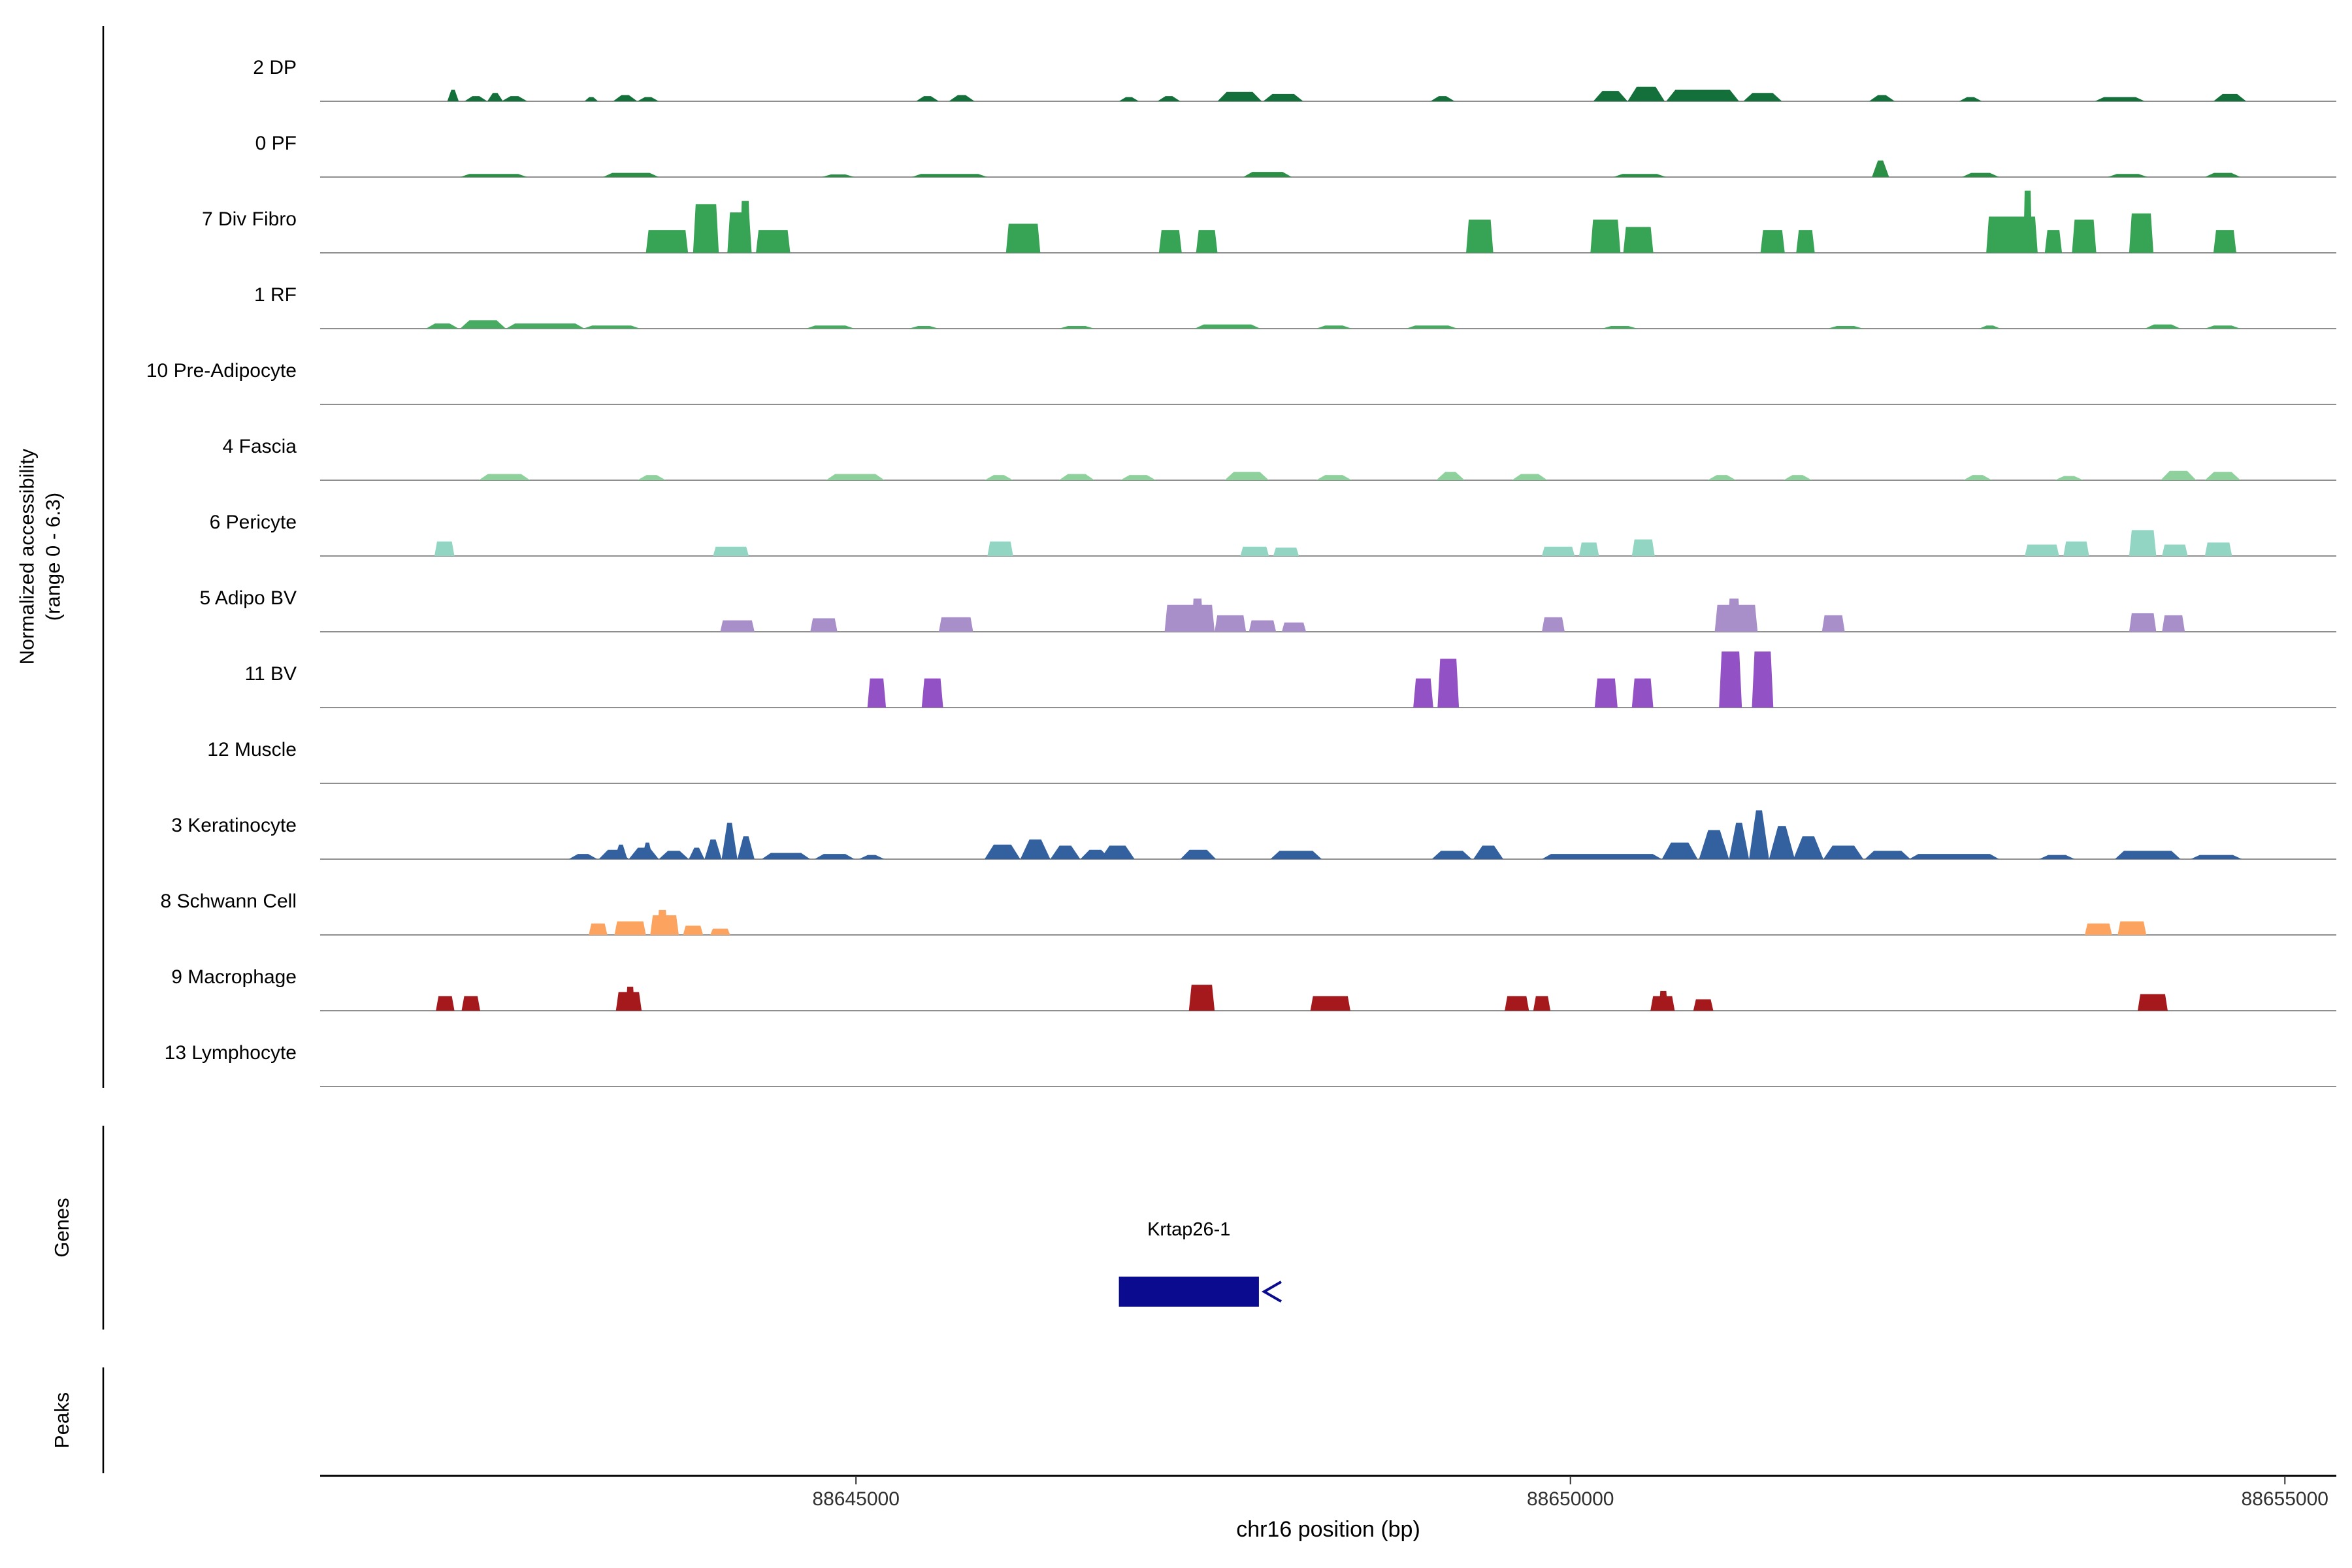 Image resolution: width=2352 pixels, height=1568 pixels. I want to click on x-tick-label-88655000: 88655000, so click(2284, 1499).